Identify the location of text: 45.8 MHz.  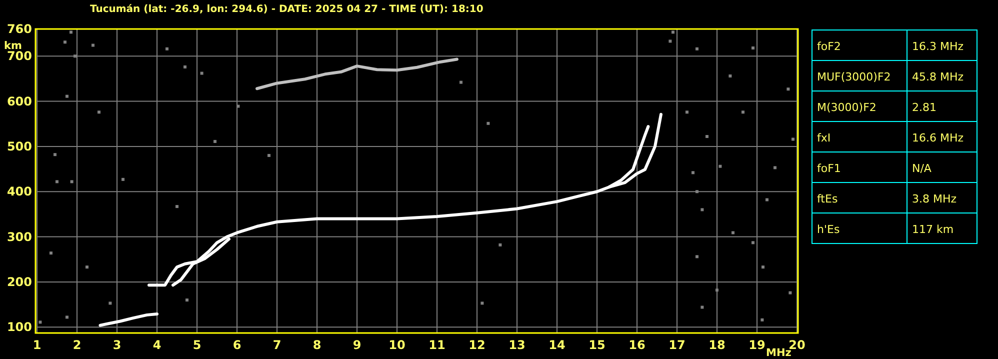
(938, 77).